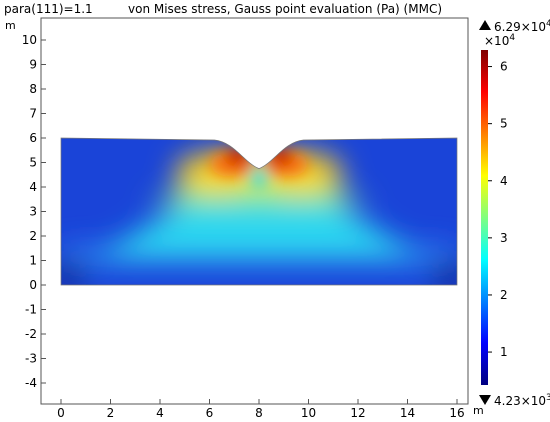  Describe the element at coordinates (61, 413) in the screenshot. I see `x-tick-label: 0` at that location.